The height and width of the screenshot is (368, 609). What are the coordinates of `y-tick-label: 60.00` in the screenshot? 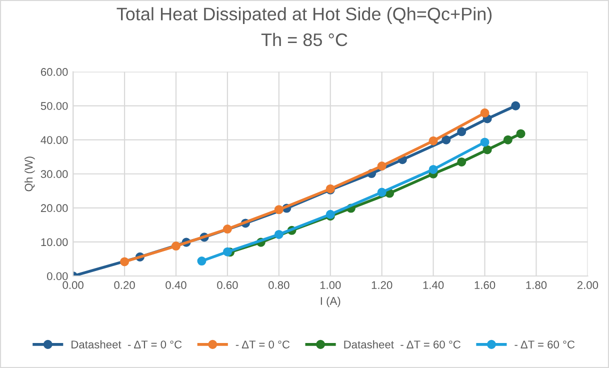 It's located at (54, 72).